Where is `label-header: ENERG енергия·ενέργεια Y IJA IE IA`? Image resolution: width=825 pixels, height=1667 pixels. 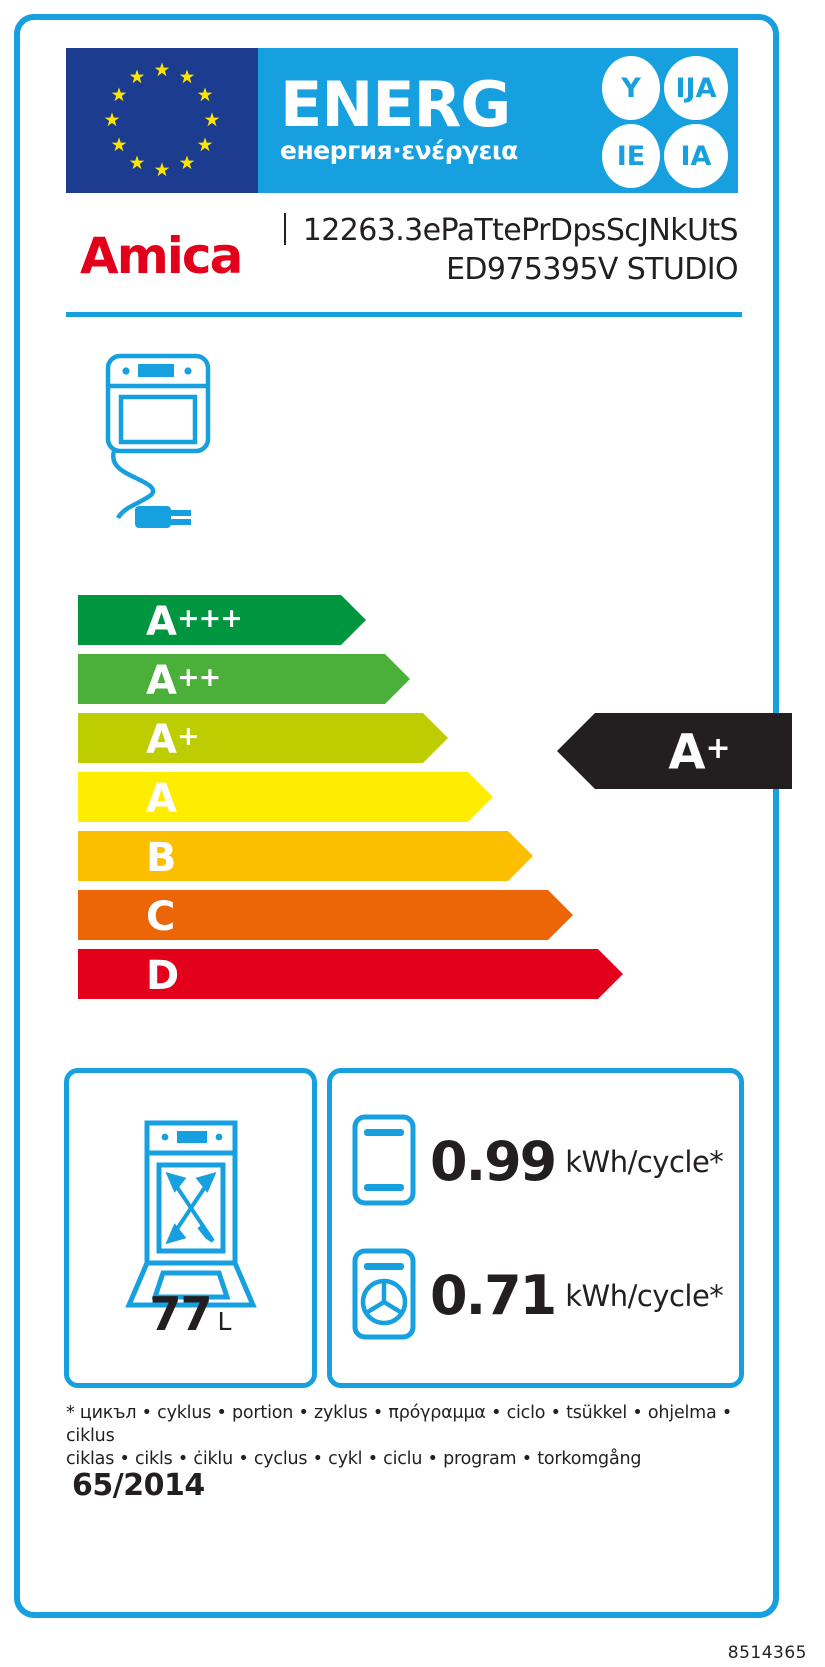 label-header: ENERG енергия·ενέργεια Y IJA IE IA is located at coordinates (402, 120).